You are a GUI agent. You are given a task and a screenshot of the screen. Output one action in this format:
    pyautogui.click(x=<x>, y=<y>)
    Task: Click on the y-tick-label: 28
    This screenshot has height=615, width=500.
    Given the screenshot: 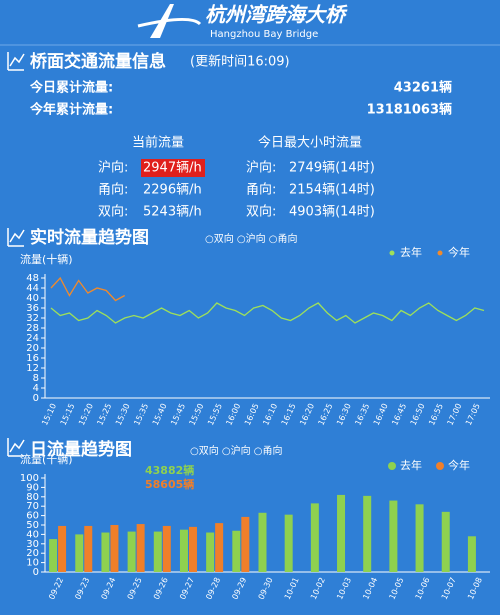 What is the action you would take?
    pyautogui.click(x=32, y=328)
    